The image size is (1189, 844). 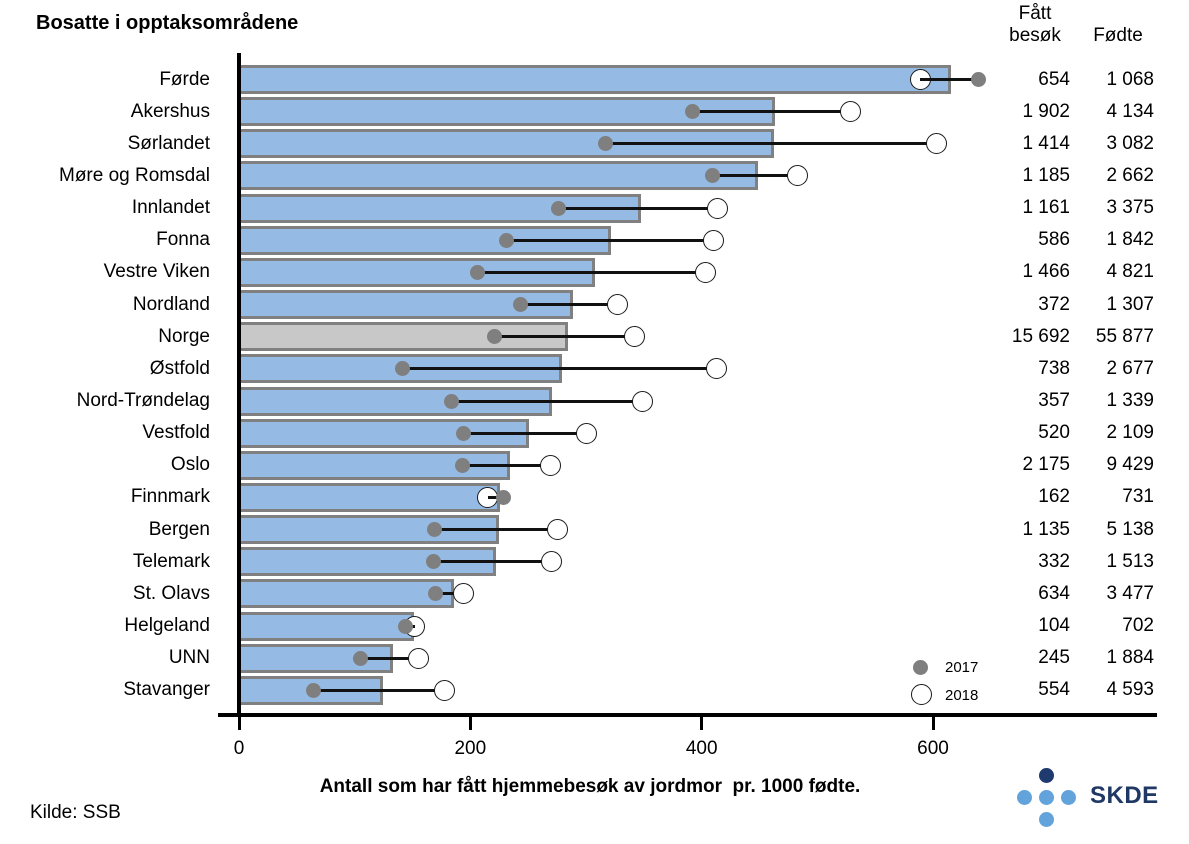 What do you see at coordinates (1054, 304) in the screenshot?
I see `value-fatt-besok: 372` at bounding box center [1054, 304].